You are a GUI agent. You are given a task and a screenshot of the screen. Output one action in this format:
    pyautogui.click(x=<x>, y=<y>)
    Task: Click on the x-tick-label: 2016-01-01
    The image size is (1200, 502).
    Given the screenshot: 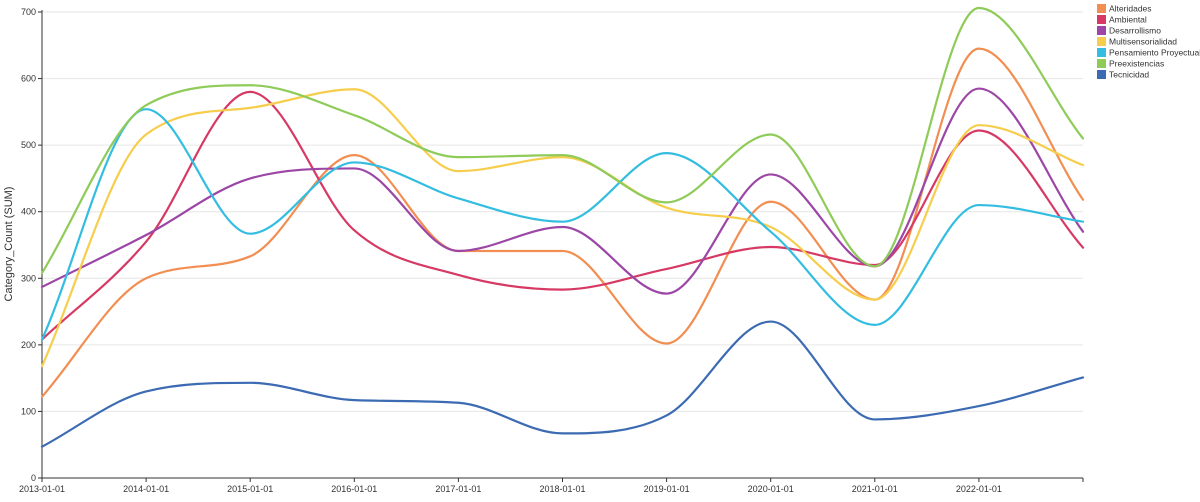 What is the action you would take?
    pyautogui.click(x=354, y=489)
    